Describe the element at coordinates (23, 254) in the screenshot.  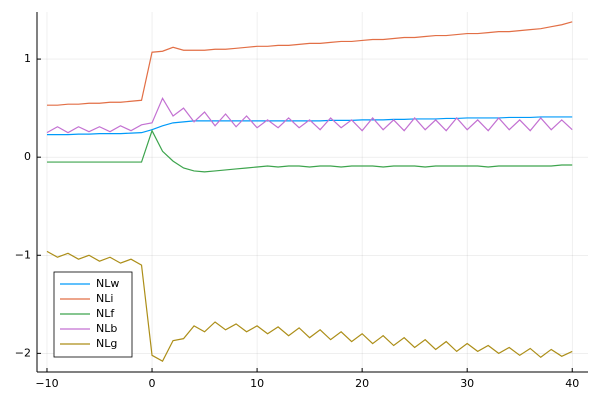
I see `y-tick-label: −1` at that location.